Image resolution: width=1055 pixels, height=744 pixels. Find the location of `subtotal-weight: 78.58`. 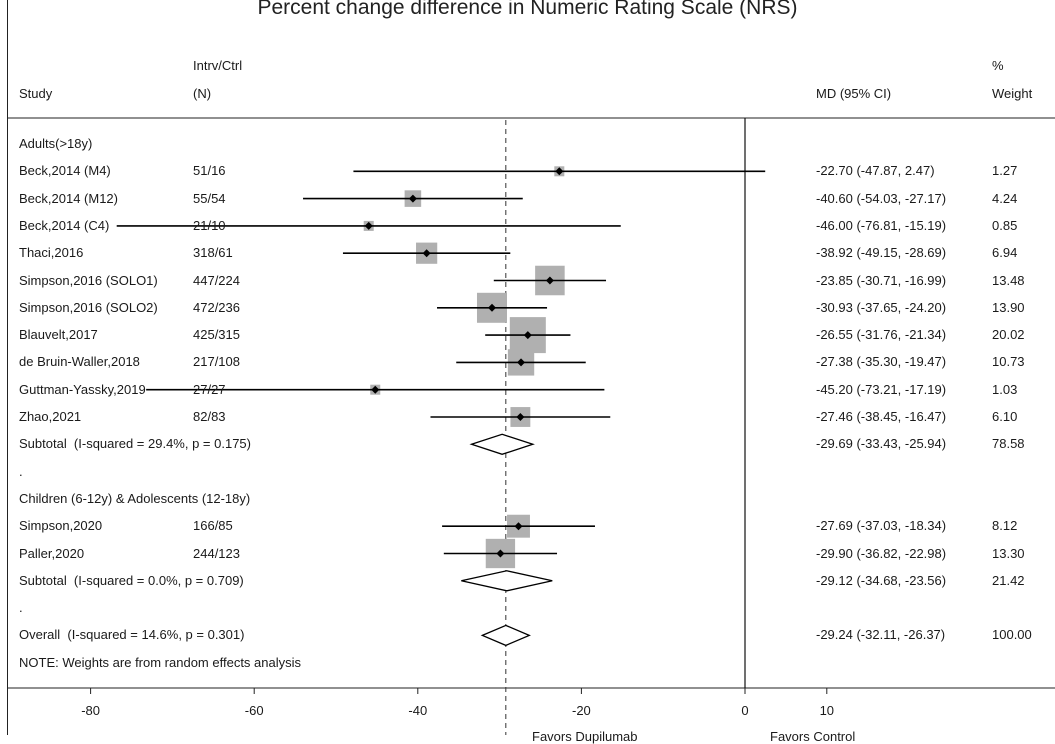

subtotal-weight: 78.58 is located at coordinates (1008, 444).